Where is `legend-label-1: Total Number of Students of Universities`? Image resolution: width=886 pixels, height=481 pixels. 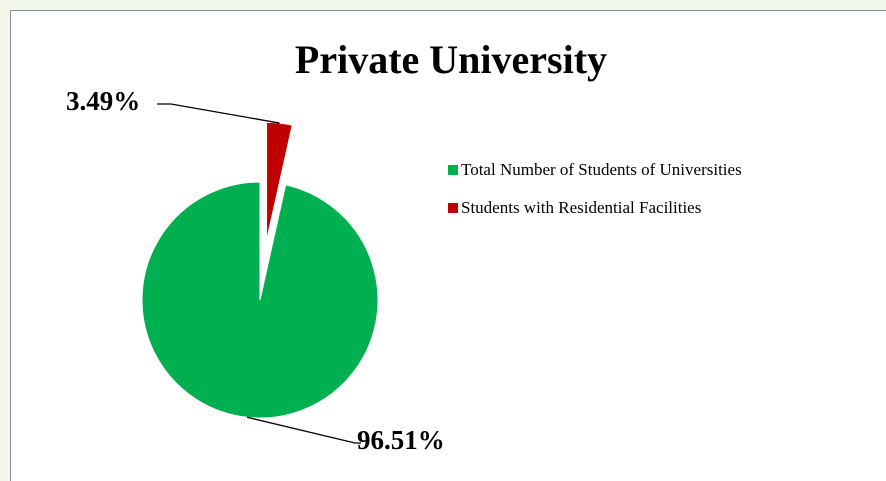 legend-label-1: Total Number of Students of Universities is located at coordinates (601, 169).